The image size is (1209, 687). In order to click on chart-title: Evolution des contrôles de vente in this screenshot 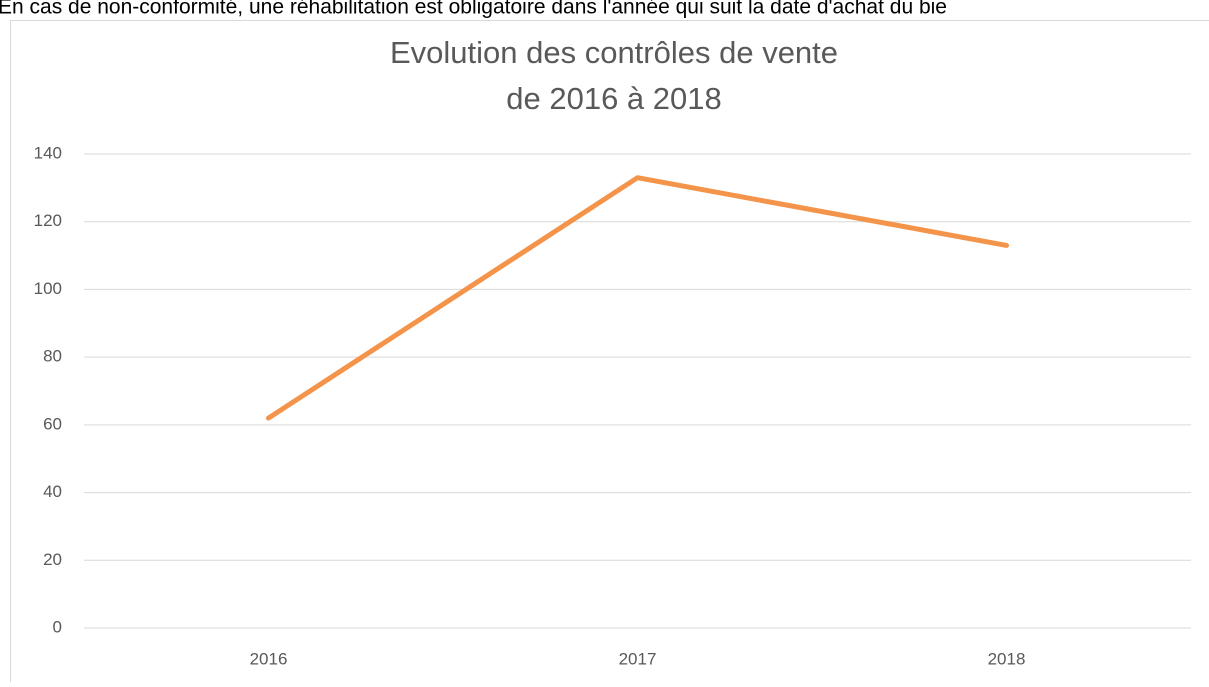, I will do `click(614, 52)`.